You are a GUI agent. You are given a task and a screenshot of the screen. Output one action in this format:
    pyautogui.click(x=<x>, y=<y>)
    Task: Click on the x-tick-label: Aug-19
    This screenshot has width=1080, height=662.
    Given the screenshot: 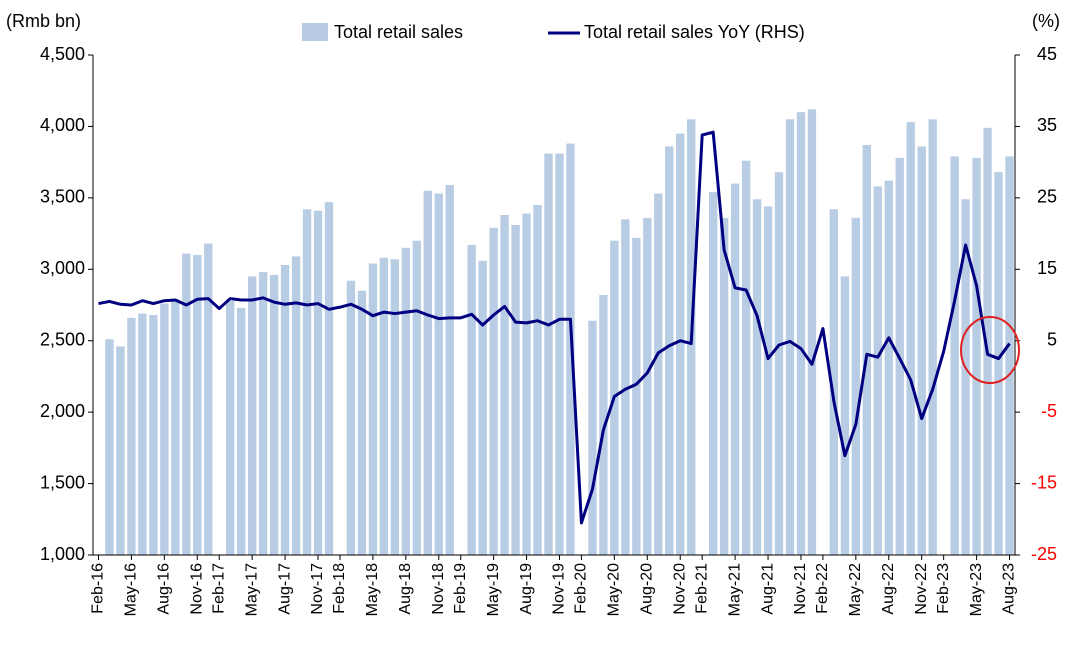 What is the action you would take?
    pyautogui.click(x=526, y=589)
    